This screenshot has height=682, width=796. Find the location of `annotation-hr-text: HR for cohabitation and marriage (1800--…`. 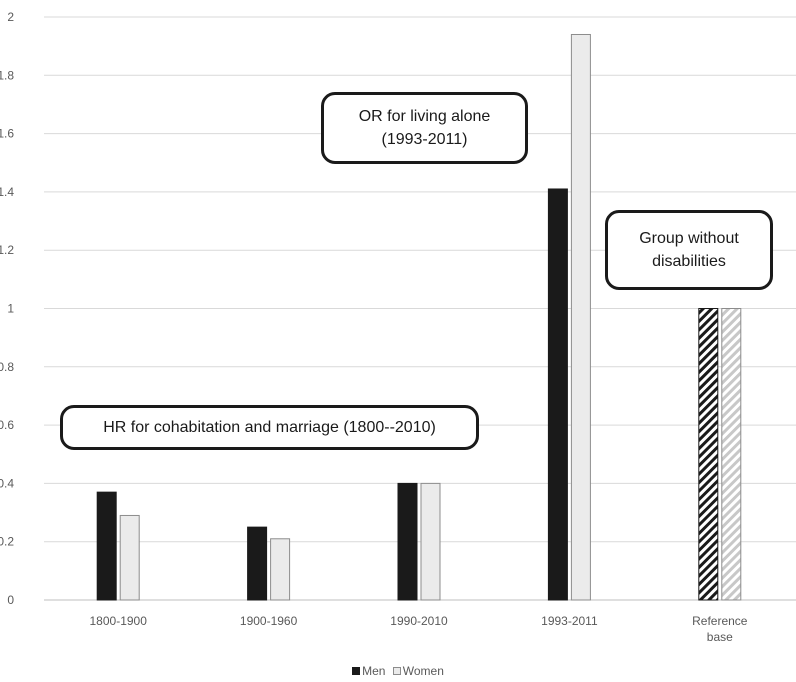

annotation-hr-text: HR for cohabitation and marriage (1800--… is located at coordinates (269, 427).